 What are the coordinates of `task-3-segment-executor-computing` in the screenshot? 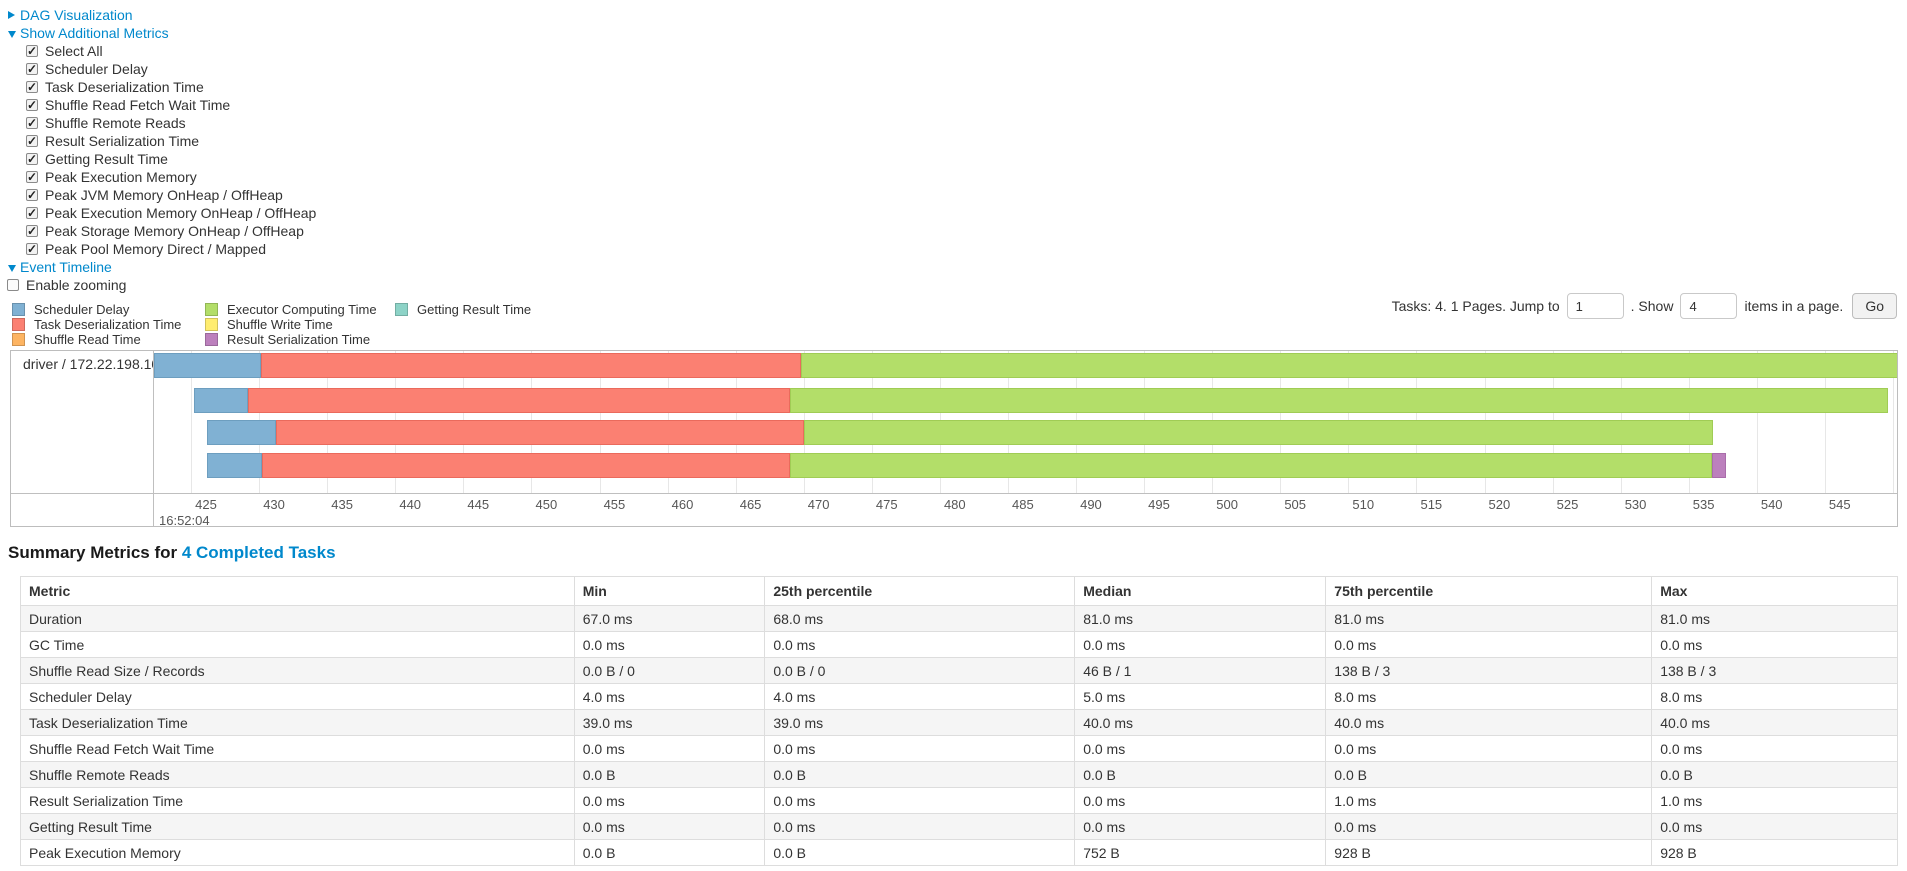 It's located at (1258, 432).